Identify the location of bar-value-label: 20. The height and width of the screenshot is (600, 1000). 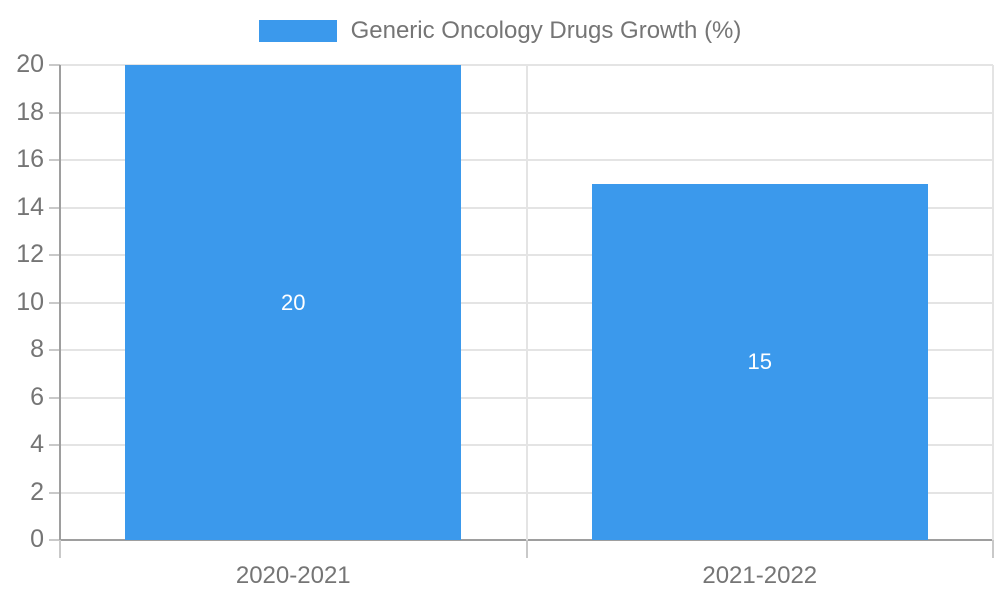
(293, 302).